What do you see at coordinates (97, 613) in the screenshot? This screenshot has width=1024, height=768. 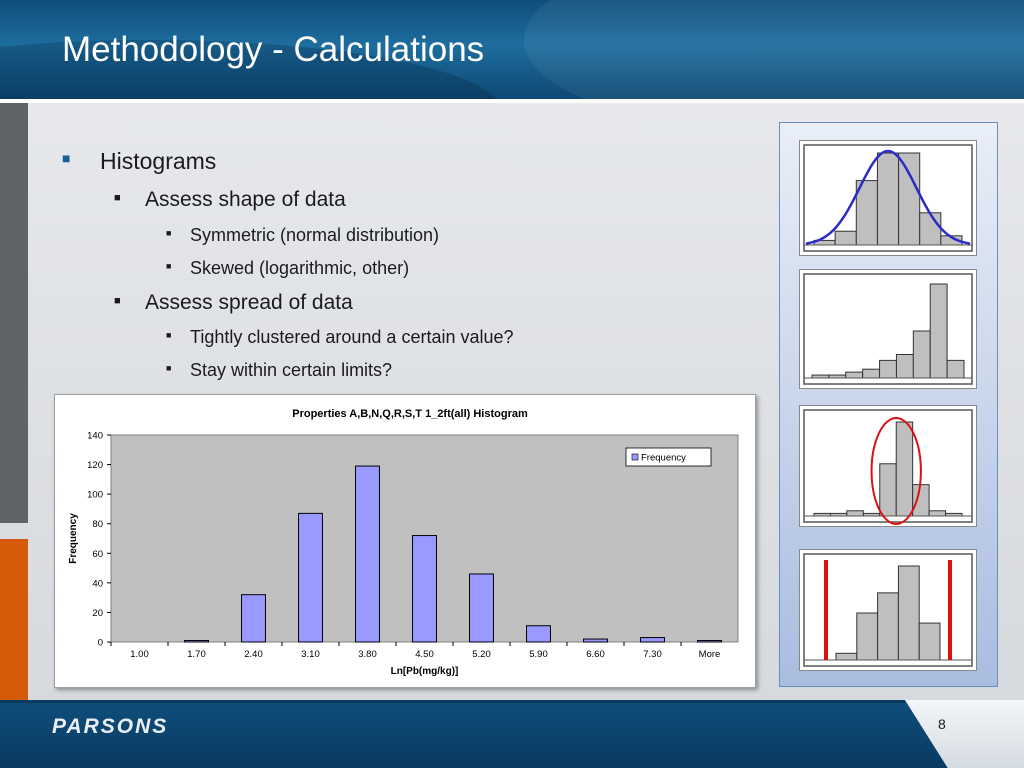 I see `y-tick-label: 20` at bounding box center [97, 613].